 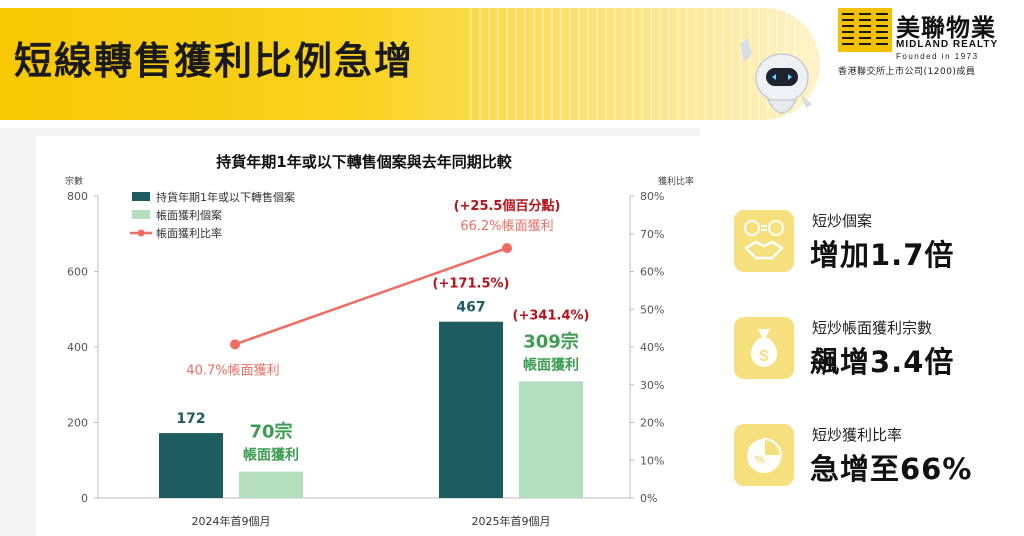 What do you see at coordinates (470, 308) in the screenshot?
I see `bar-value-label: 467` at bounding box center [470, 308].